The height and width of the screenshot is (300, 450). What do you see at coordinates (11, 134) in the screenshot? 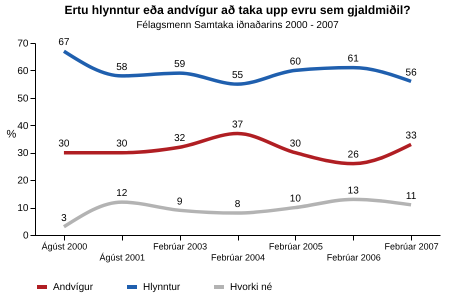
I see `y-axis-title: %` at bounding box center [11, 134].